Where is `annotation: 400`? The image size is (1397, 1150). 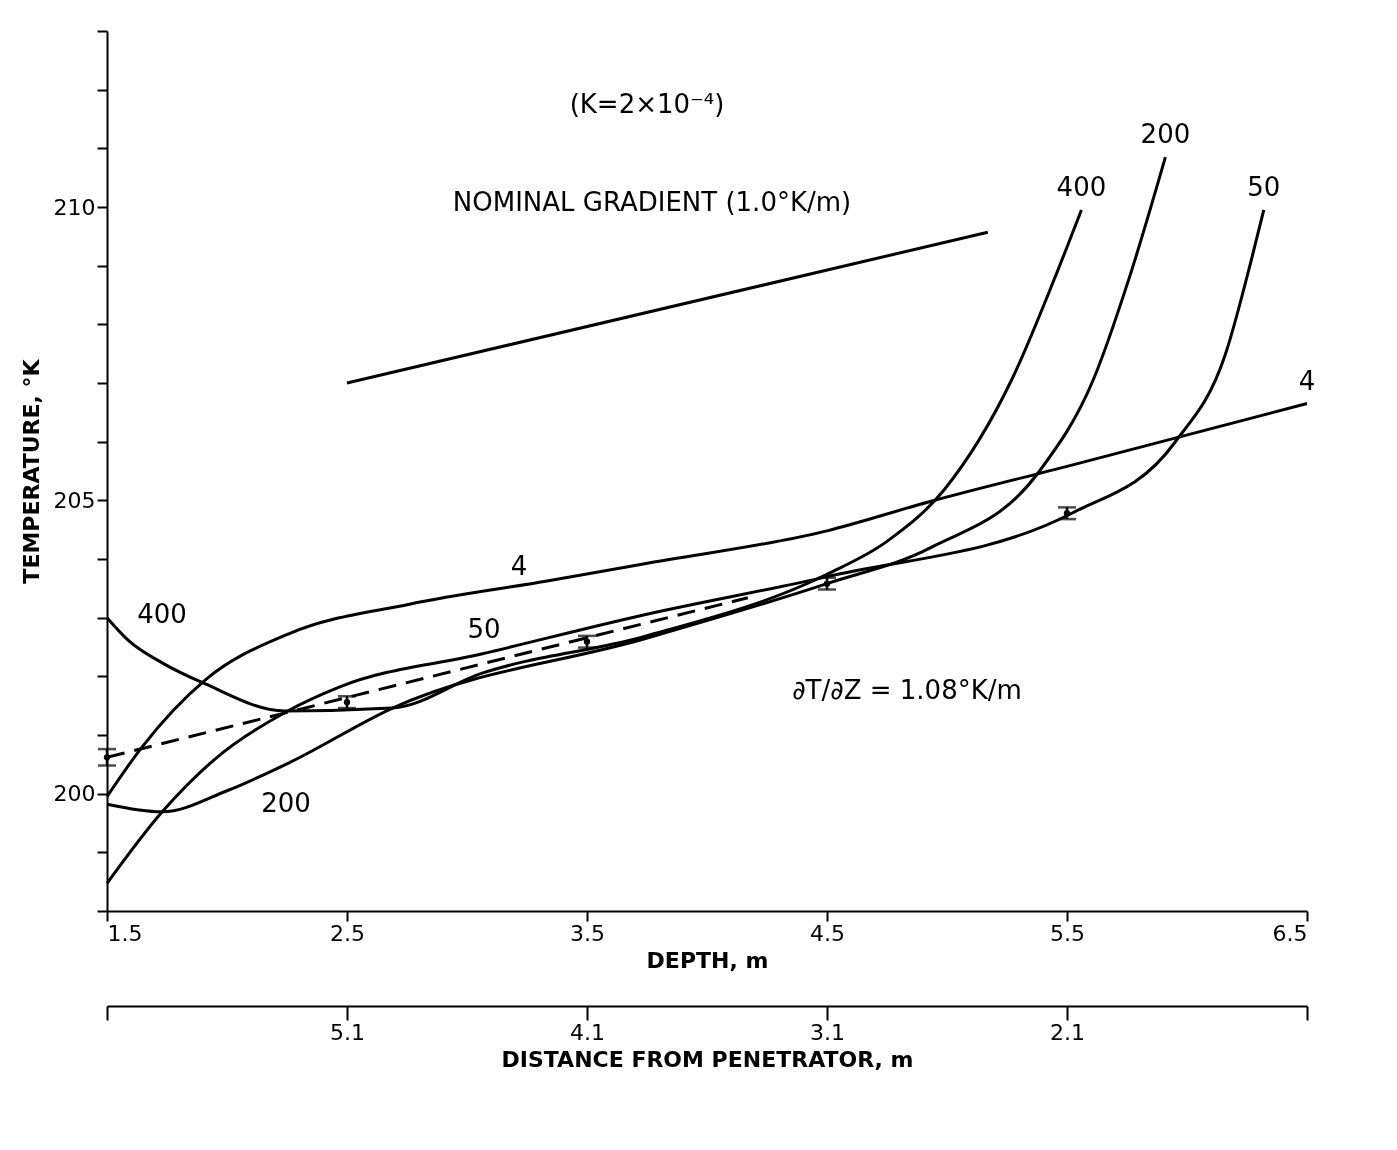
annotation: 400 is located at coordinates (1081, 186).